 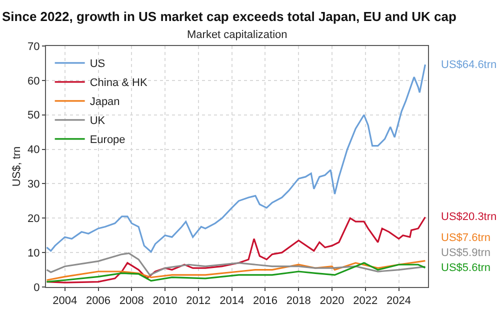 I want to click on y-tick-label: 30, so click(x=34, y=184).